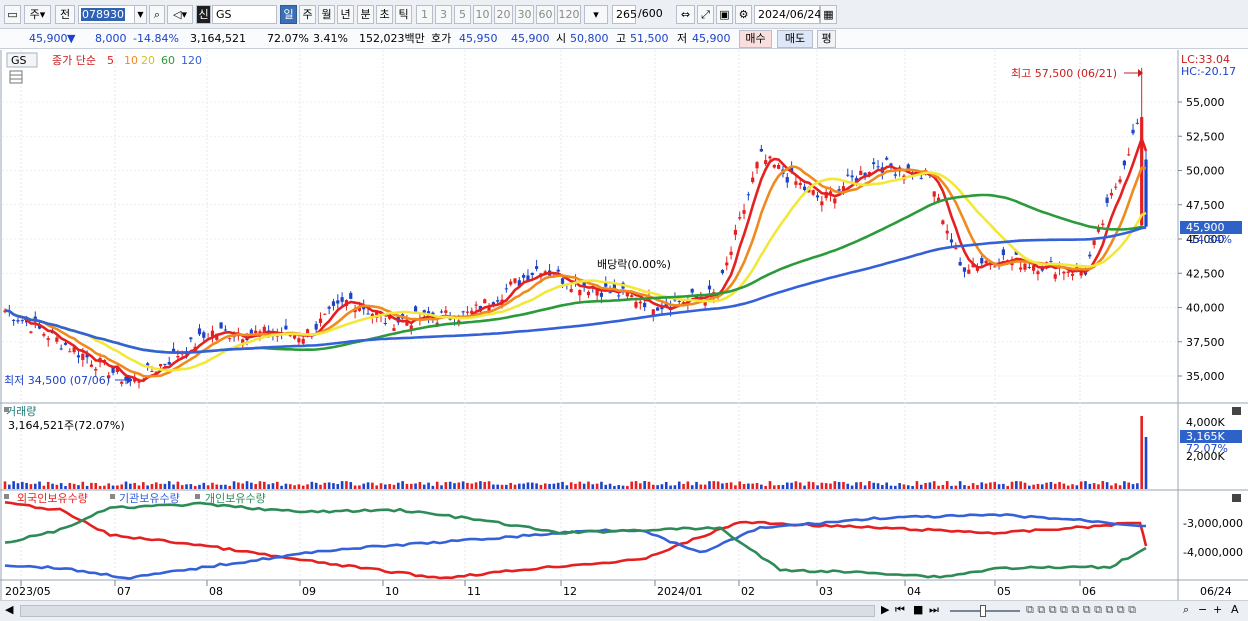  Describe the element at coordinates (828, 14) in the screenshot. I see `calendar-icon: ▦` at that location.